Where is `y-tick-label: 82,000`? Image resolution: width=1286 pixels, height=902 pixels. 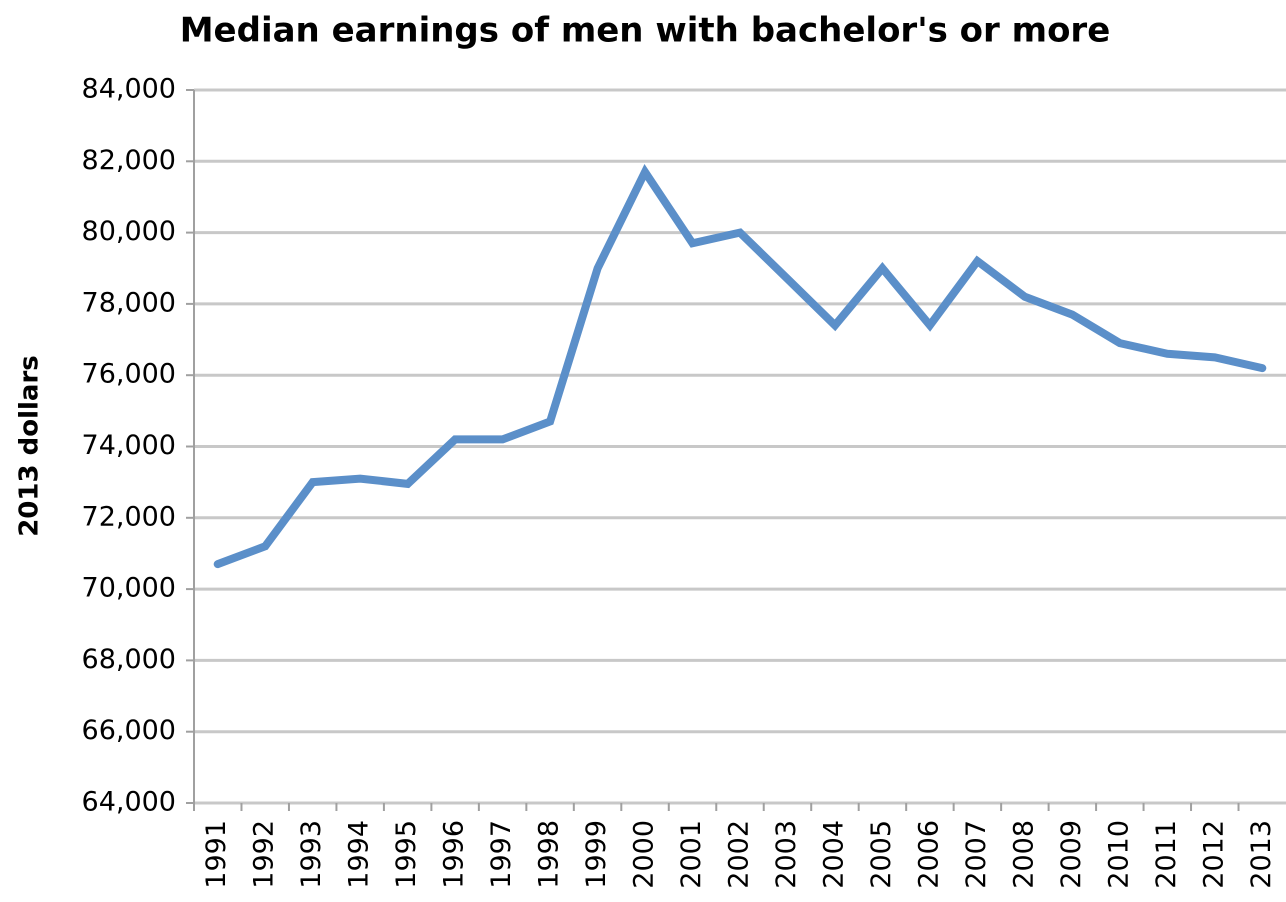
y-tick-label: 82,000 is located at coordinates (129, 160).